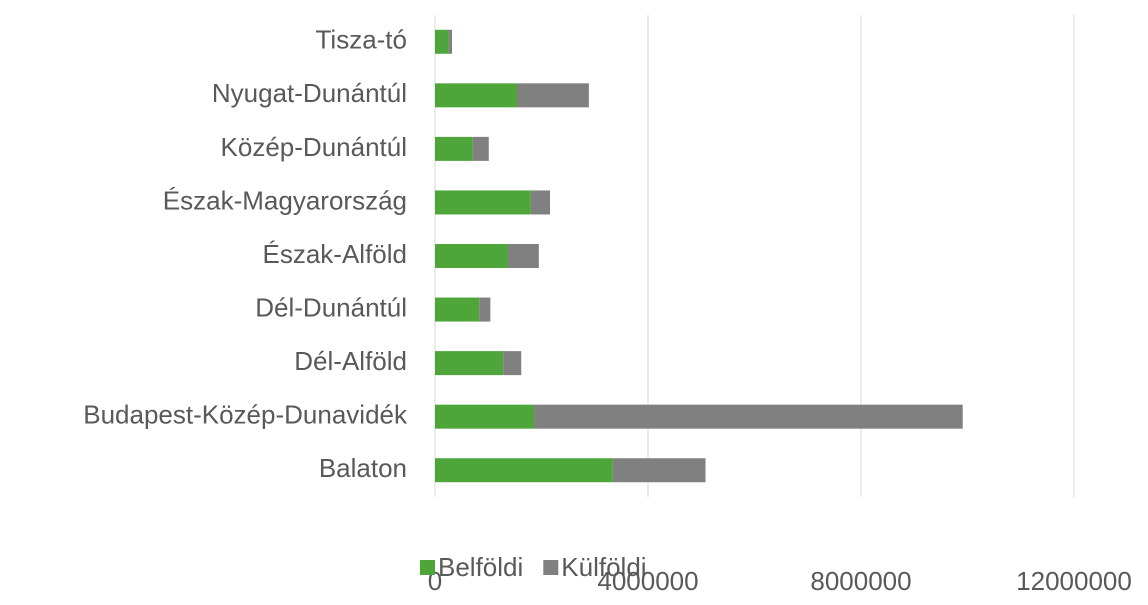 The height and width of the screenshot is (605, 1148). Describe the element at coordinates (245, 415) in the screenshot. I see `y-tick-label: Budapest-Közép-Dunavidék` at that location.